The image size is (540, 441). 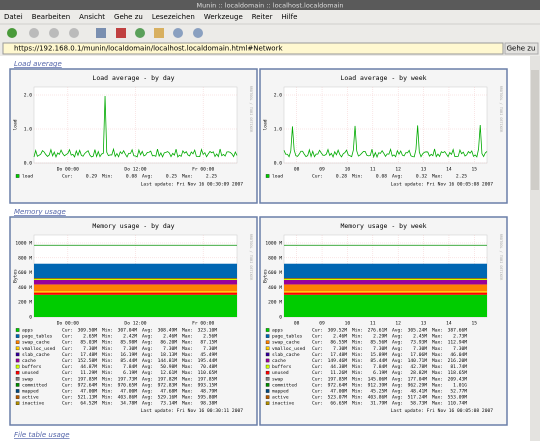 What do you see at coordinates (168, 392) in the screenshot?
I see `stat-value: 47.68M` at bounding box center [168, 392].